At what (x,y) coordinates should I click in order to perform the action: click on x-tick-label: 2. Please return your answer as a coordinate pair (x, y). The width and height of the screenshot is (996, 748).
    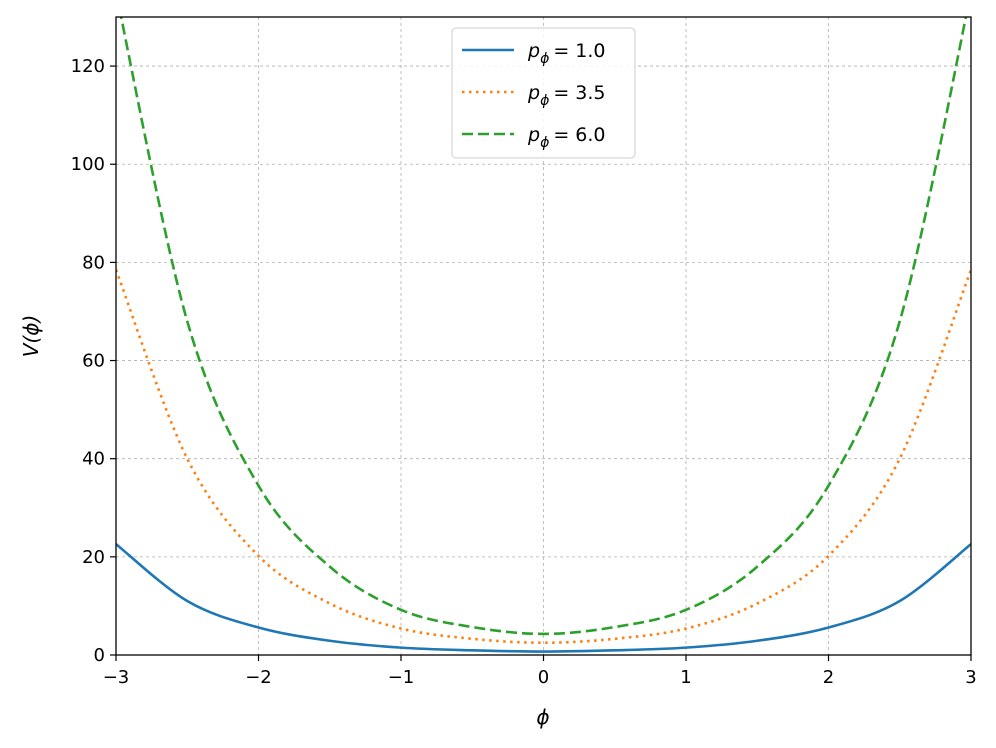
    Looking at the image, I should click on (828, 677).